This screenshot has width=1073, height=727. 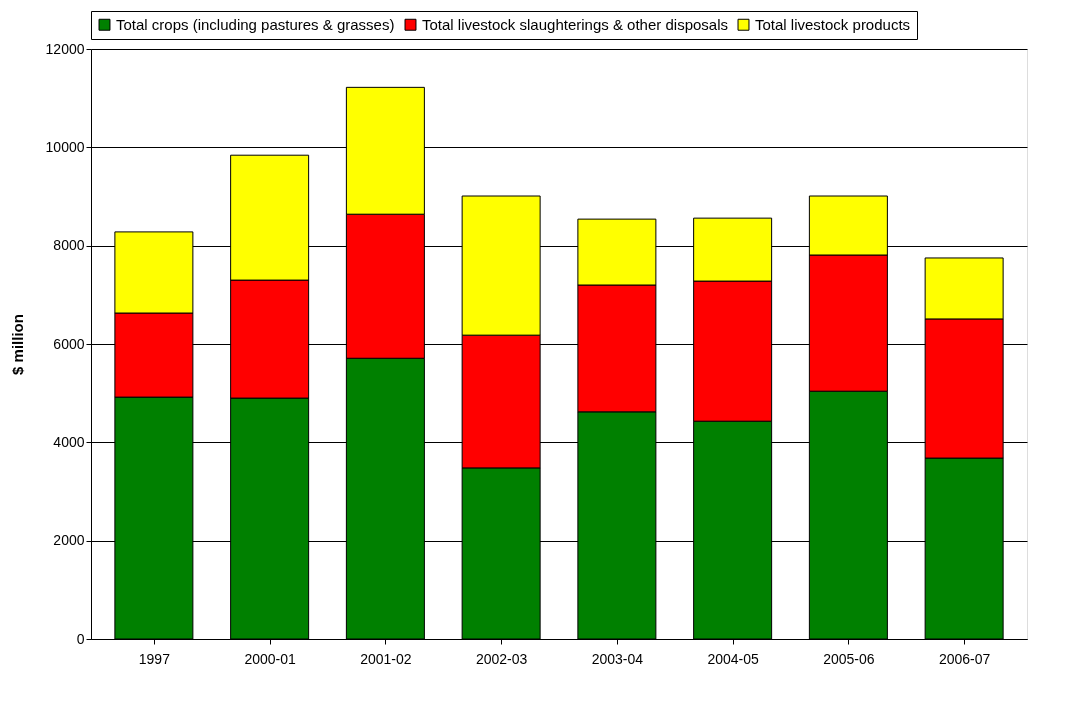 What do you see at coordinates (964, 658) in the screenshot?
I see `x-tick-label: 2006-07` at bounding box center [964, 658].